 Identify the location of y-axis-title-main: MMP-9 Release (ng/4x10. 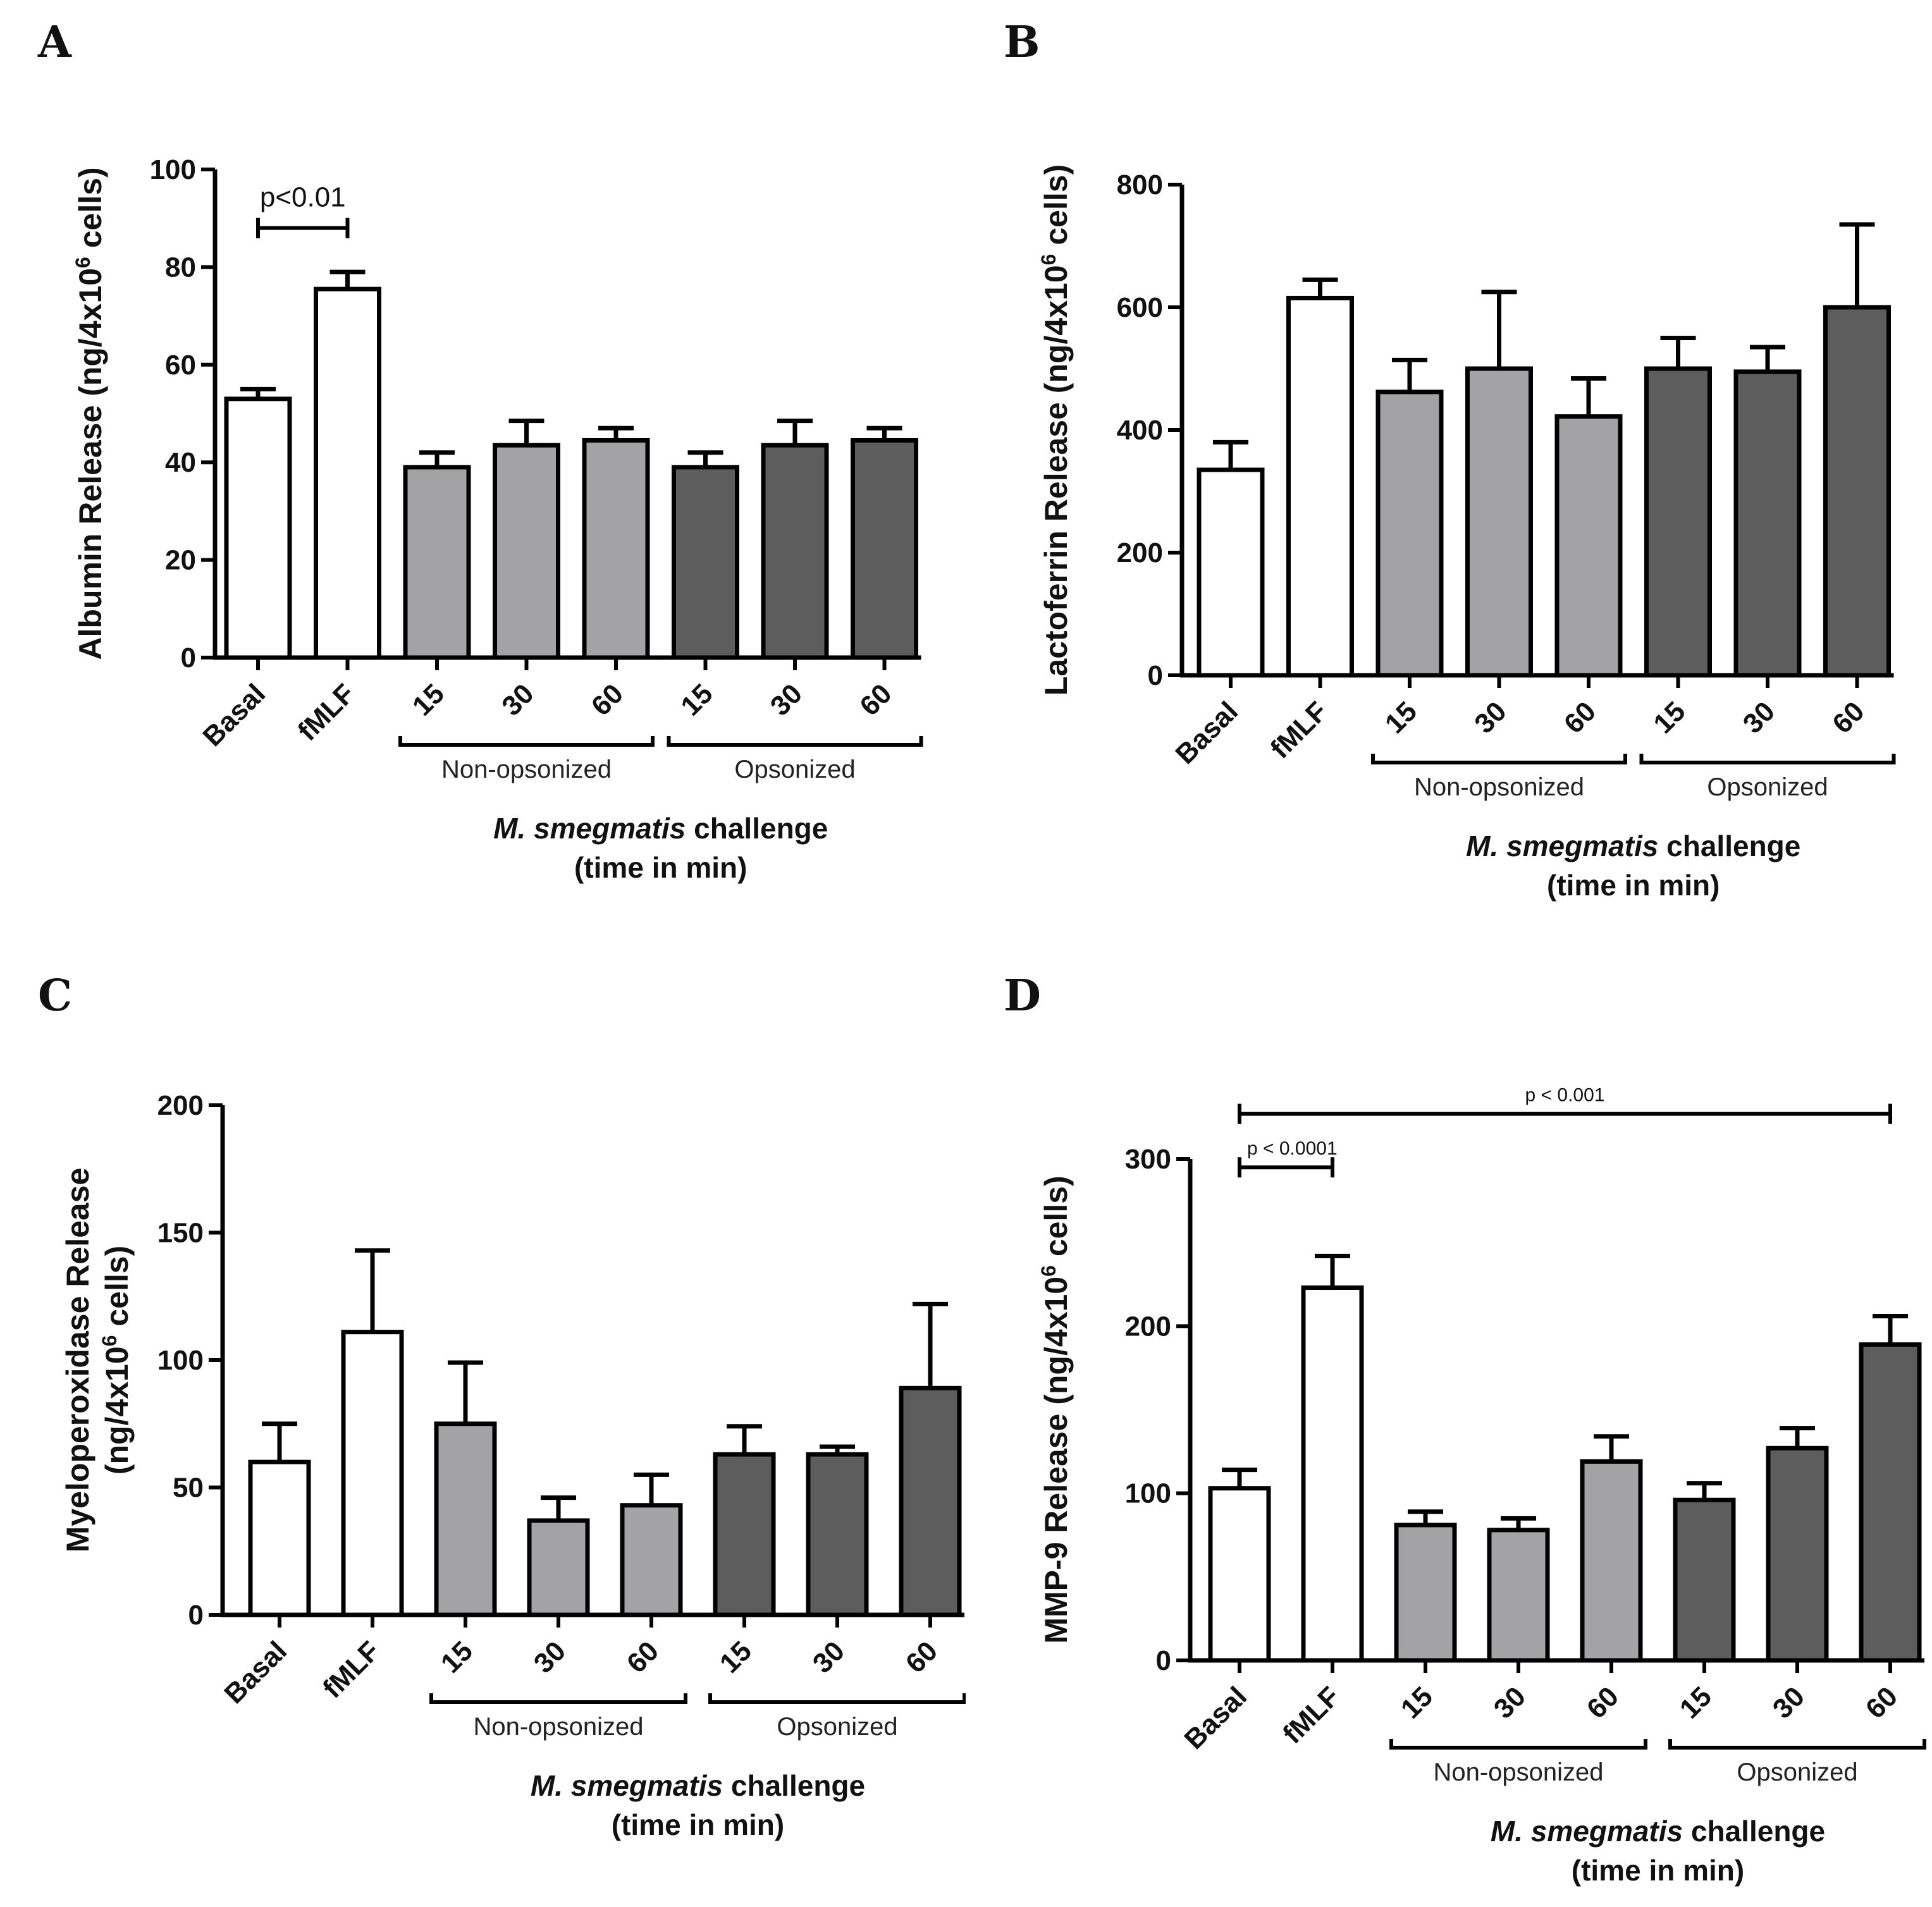
(1056, 1460).